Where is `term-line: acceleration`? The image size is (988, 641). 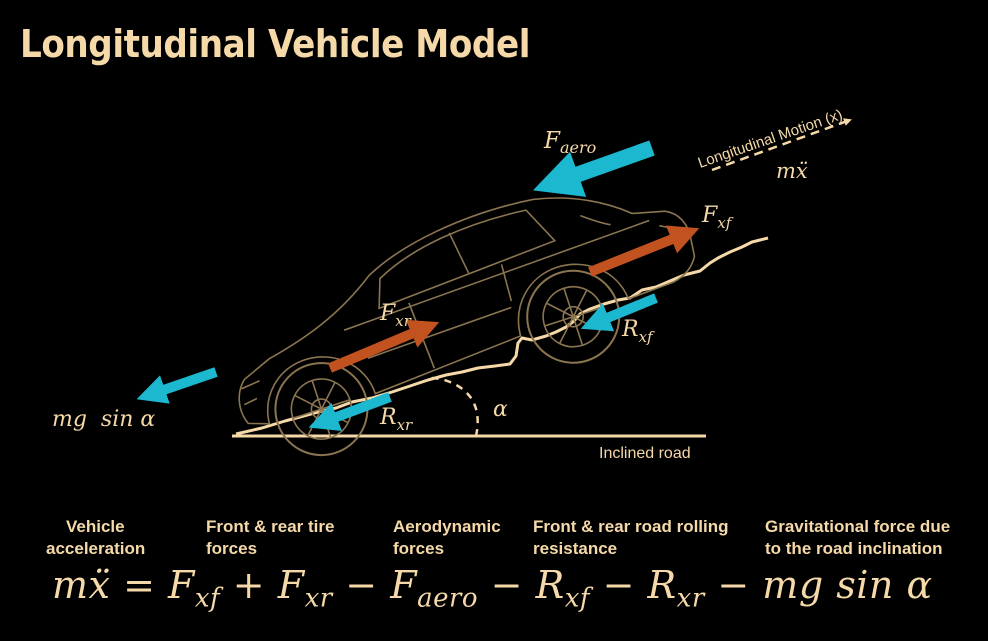
term-line: acceleration is located at coordinates (96, 548).